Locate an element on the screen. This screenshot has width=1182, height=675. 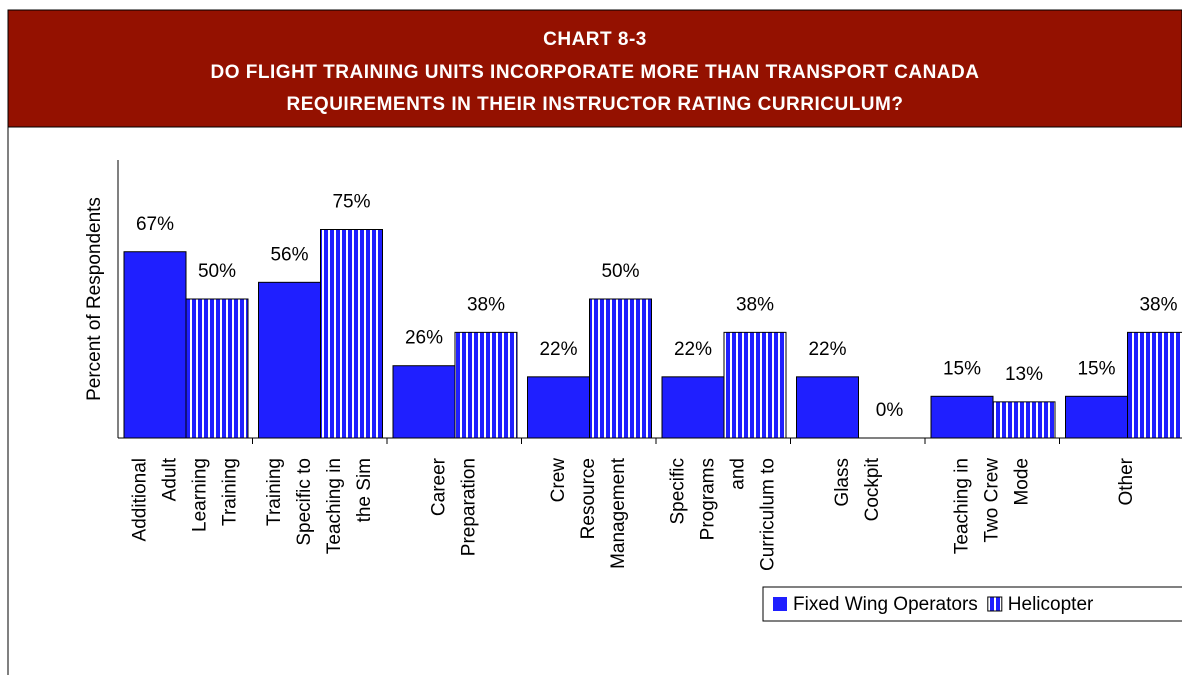
value-label: 75% is located at coordinates (351, 202).